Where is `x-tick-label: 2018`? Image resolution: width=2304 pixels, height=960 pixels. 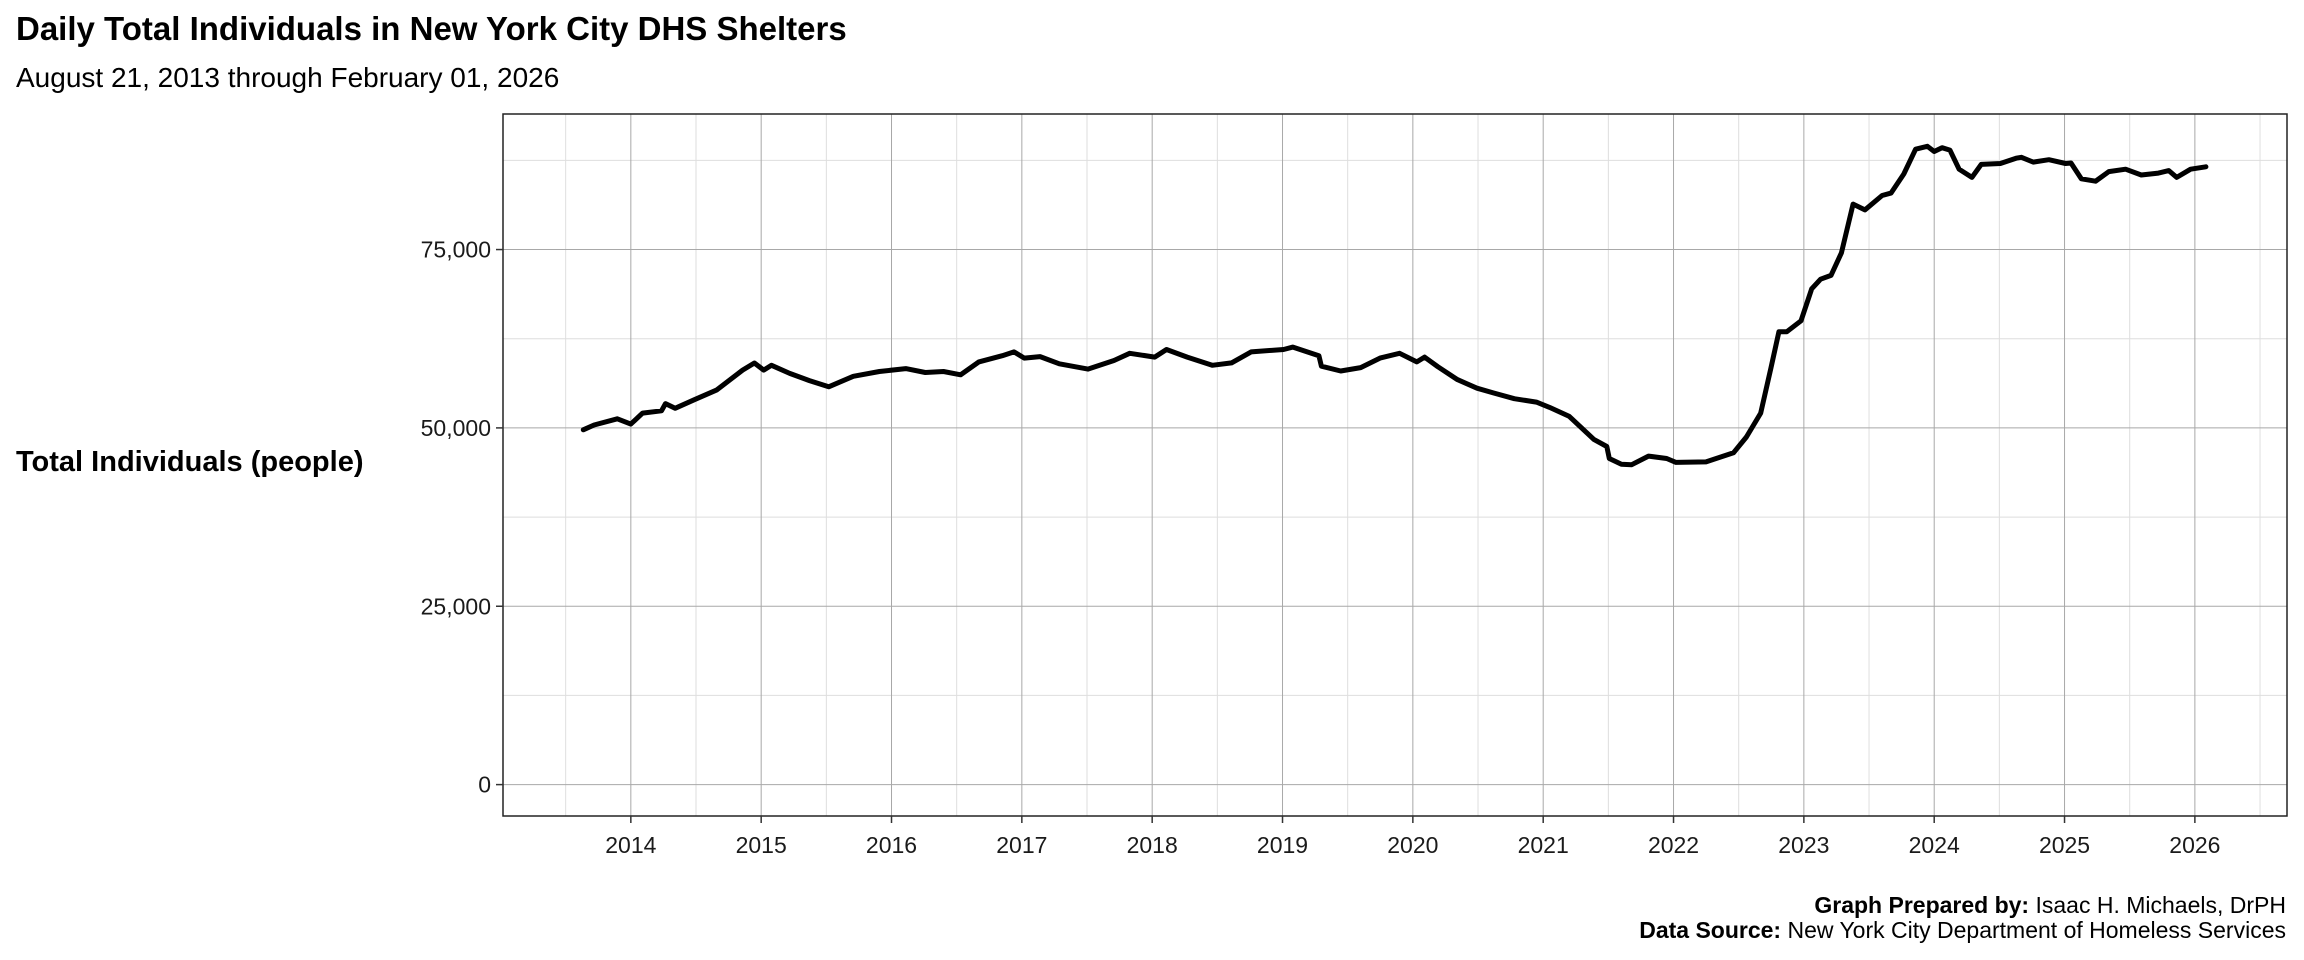 x-tick-label: 2018 is located at coordinates (1152, 845).